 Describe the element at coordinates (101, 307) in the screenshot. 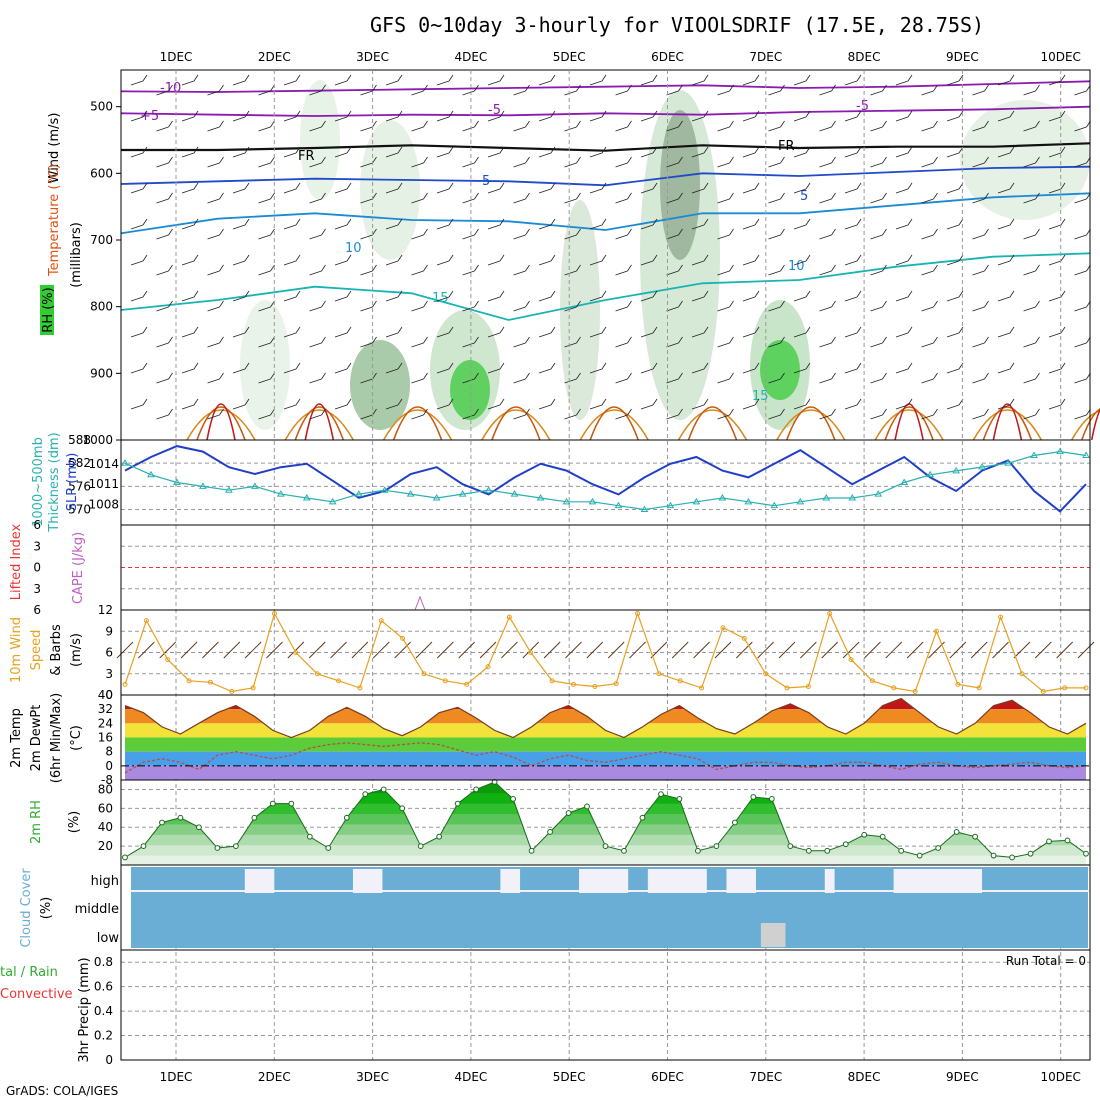

I see `upper-y-tick-label: 800` at that location.